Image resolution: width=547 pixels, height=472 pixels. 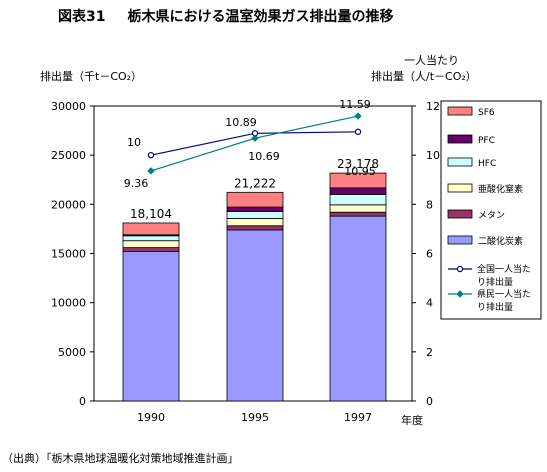 I want to click on legend-label-national: 全国一人当たり排出量, so click(x=504, y=275).